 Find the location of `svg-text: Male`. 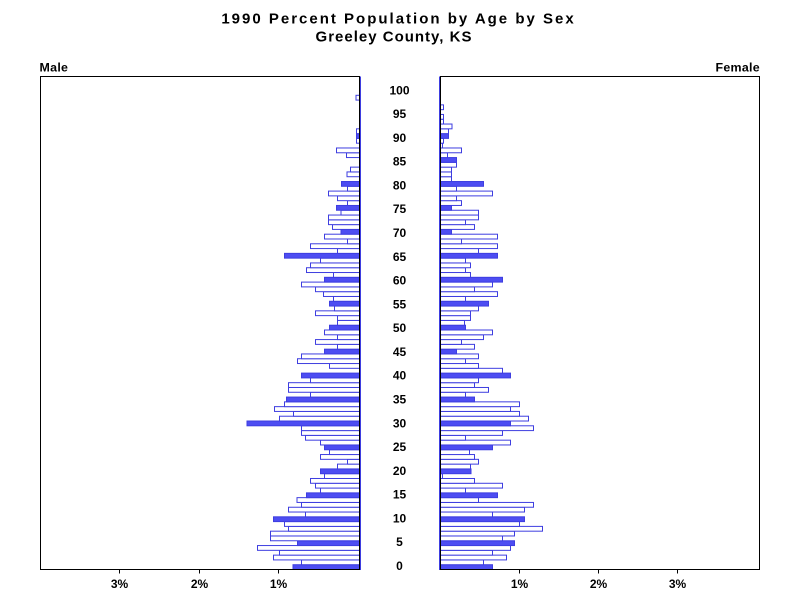

svg-text: Male is located at coordinates (54, 68).